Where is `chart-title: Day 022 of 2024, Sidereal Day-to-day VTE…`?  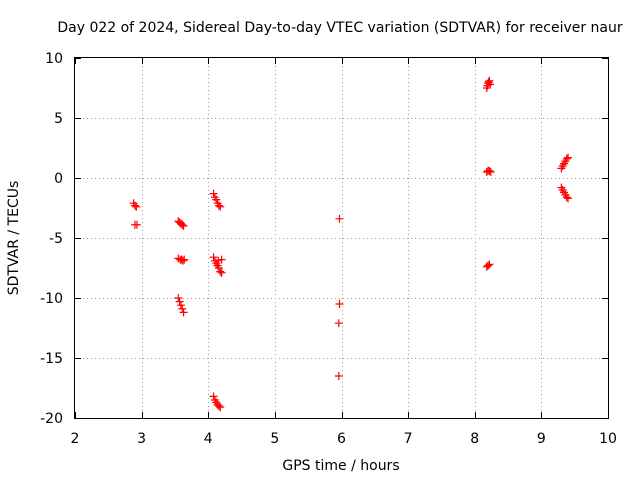 chart-title: Day 022 of 2024, Sidereal Day-to-day VTE… is located at coordinates (340, 28).